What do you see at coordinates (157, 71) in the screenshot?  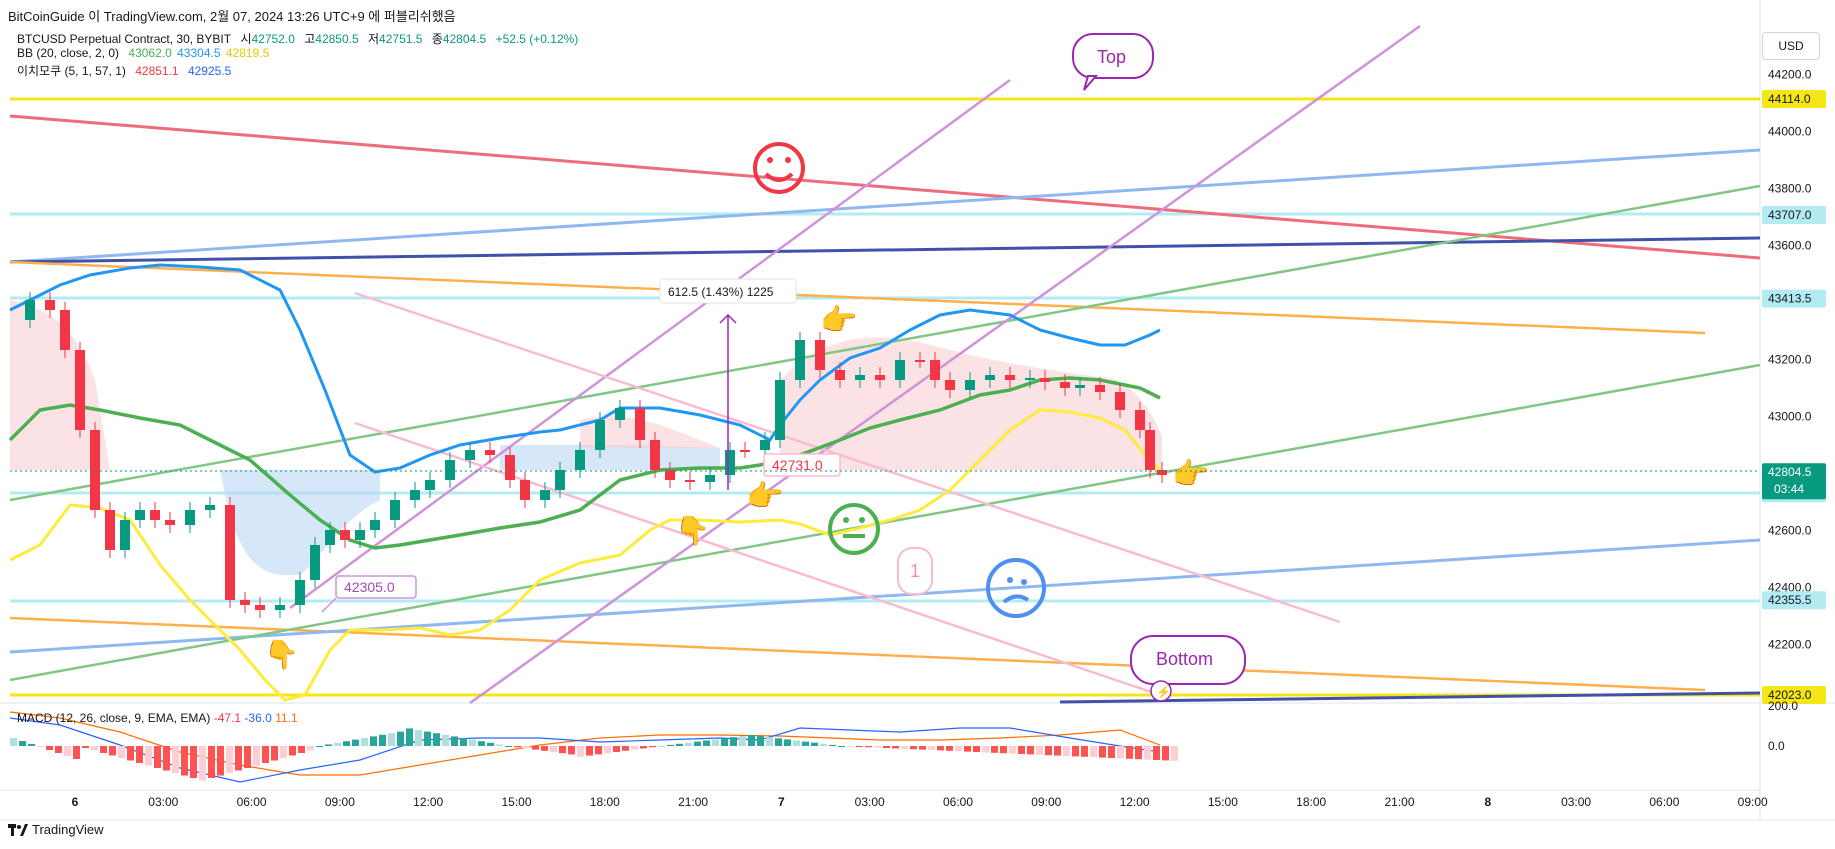 I see `ichimoku-value-a: 42851.1` at bounding box center [157, 71].